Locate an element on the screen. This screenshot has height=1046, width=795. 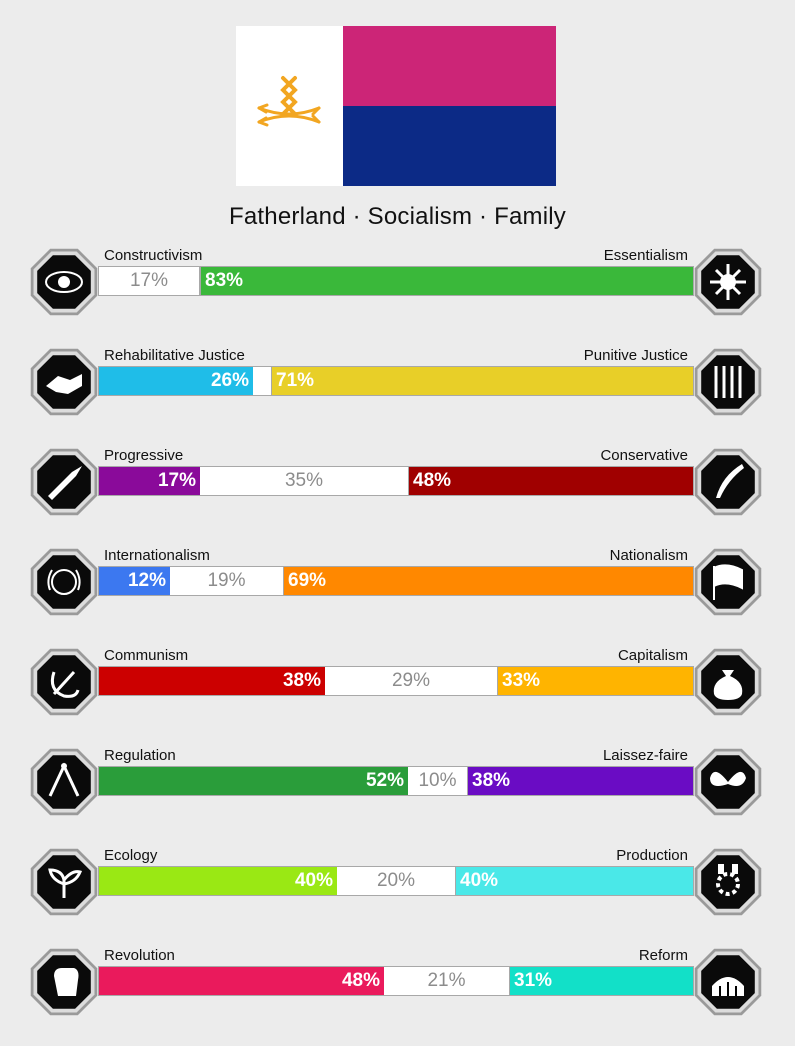
flag is located at coordinates (396, 106).